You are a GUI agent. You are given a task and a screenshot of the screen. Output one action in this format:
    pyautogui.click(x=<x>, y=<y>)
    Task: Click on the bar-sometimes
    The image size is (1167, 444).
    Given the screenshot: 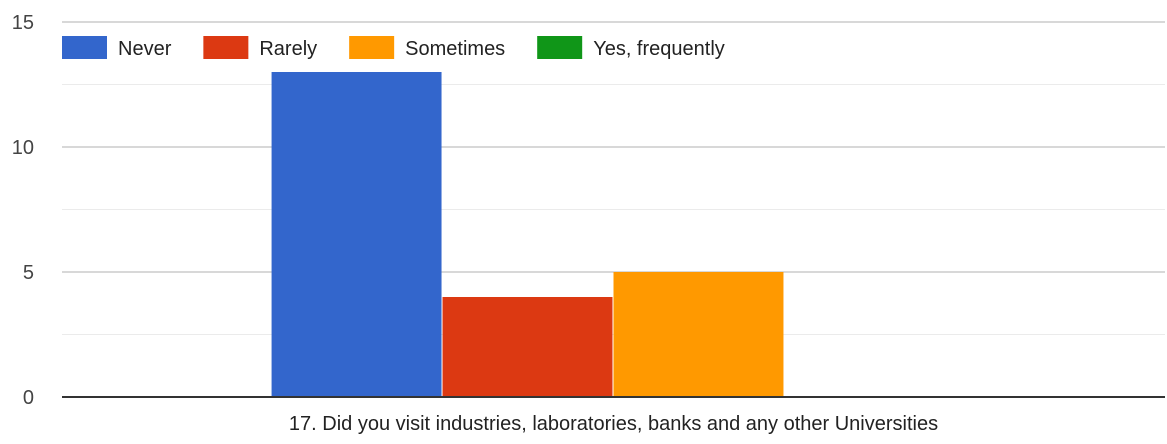 What is the action you would take?
    pyautogui.click(x=698, y=334)
    